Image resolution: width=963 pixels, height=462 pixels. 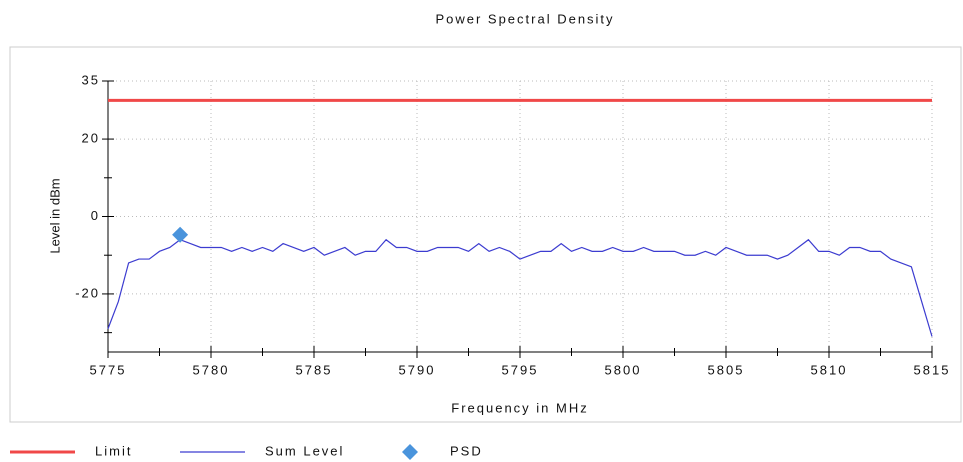 What do you see at coordinates (726, 369) in the screenshot?
I see `x-tick-label: 5805` at bounding box center [726, 369].